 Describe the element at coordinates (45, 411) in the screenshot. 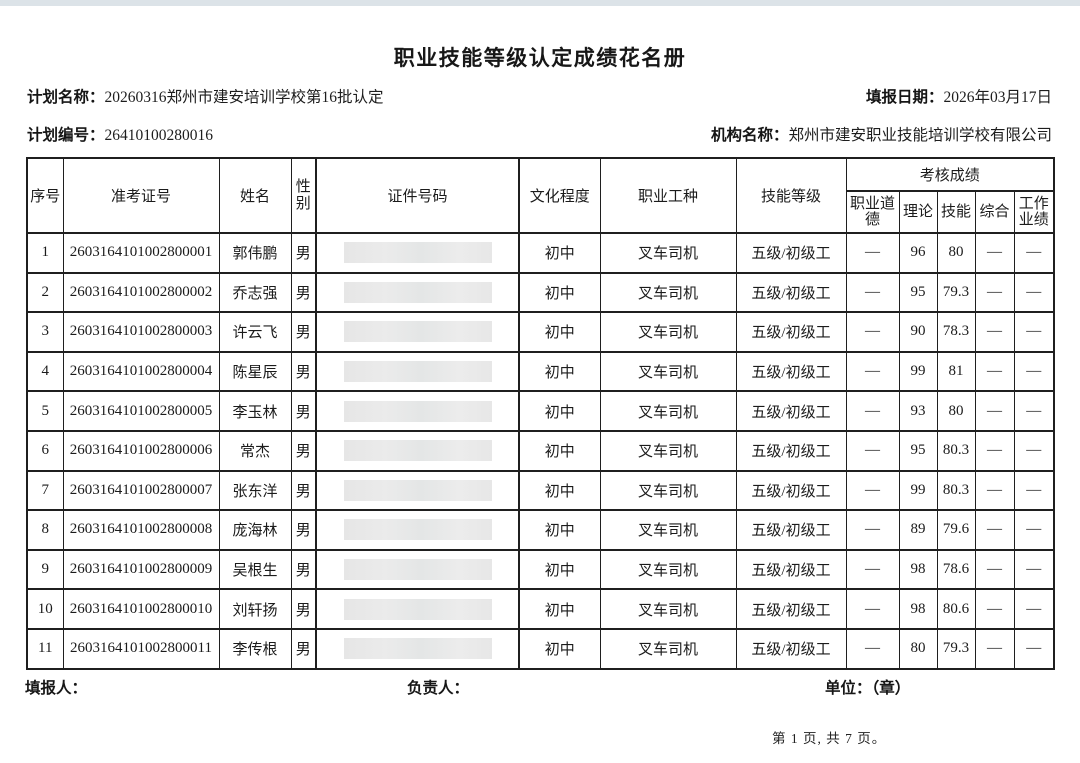

I see `cell-seq: 5` at that location.